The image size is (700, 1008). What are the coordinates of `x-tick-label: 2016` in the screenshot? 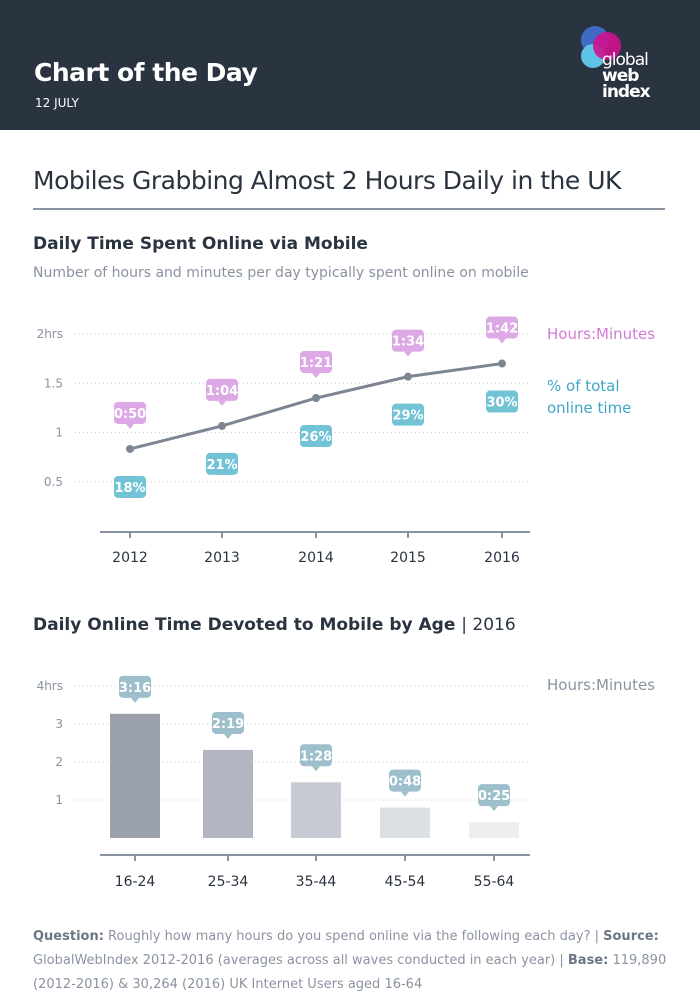 It's located at (502, 558).